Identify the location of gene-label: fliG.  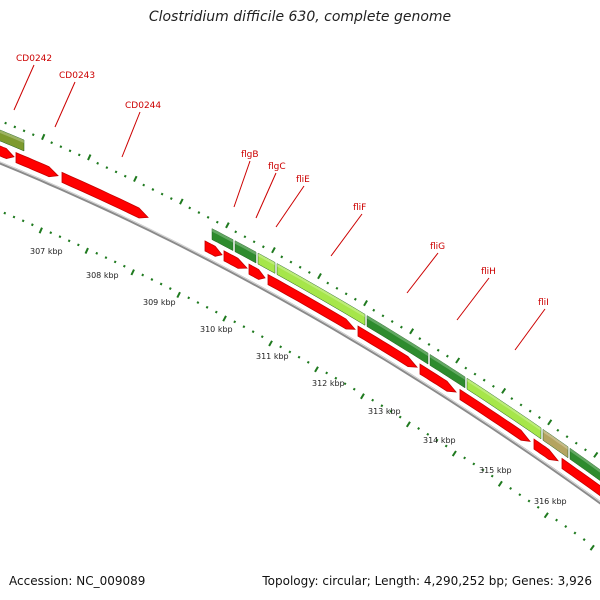
(437, 247).